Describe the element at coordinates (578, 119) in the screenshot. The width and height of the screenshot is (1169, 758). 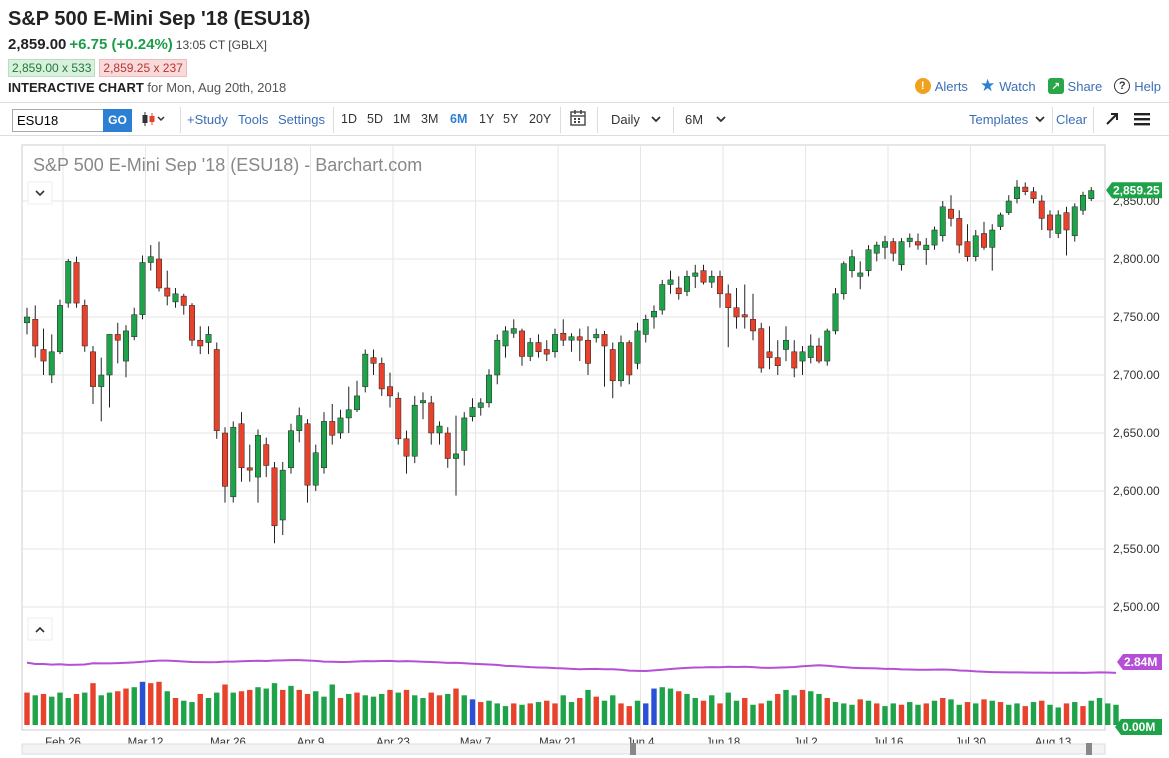
I see `calendar-button` at that location.